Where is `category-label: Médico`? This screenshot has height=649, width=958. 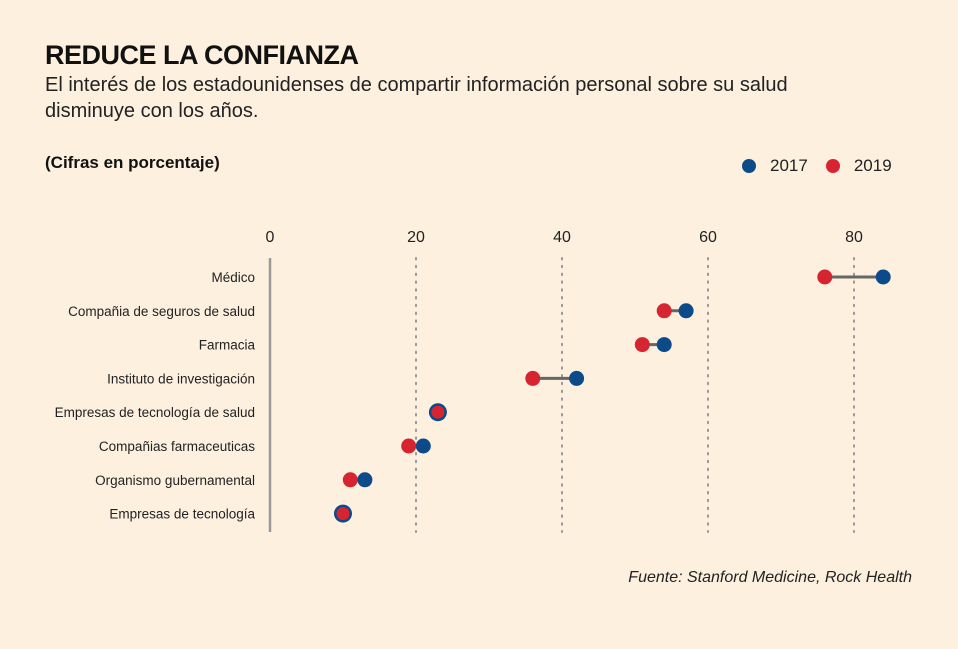 category-label: Médico is located at coordinates (233, 277).